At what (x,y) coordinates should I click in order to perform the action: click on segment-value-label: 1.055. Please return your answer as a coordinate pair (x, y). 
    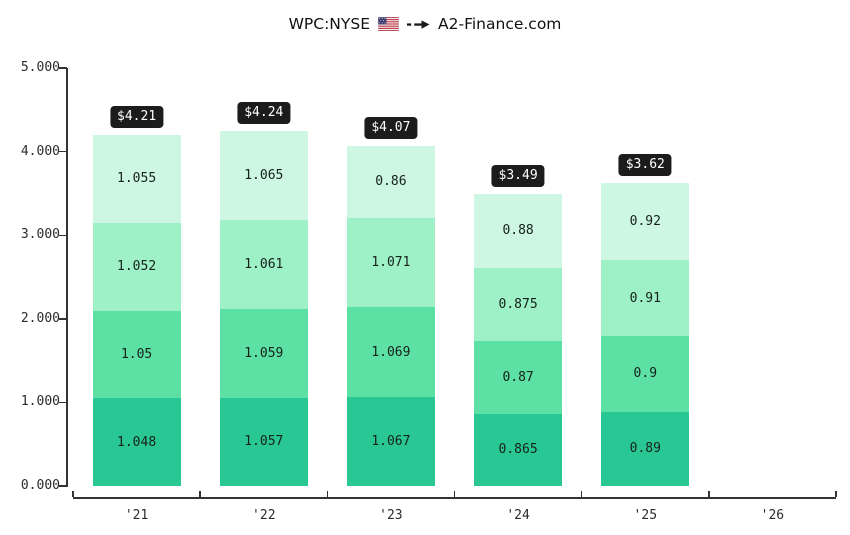
    Looking at the image, I should click on (137, 179).